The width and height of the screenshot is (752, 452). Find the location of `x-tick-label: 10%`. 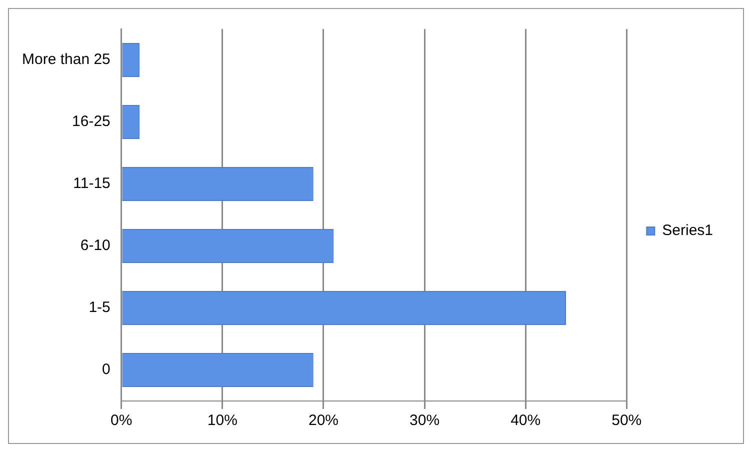

x-tick-label: 10% is located at coordinates (222, 421).